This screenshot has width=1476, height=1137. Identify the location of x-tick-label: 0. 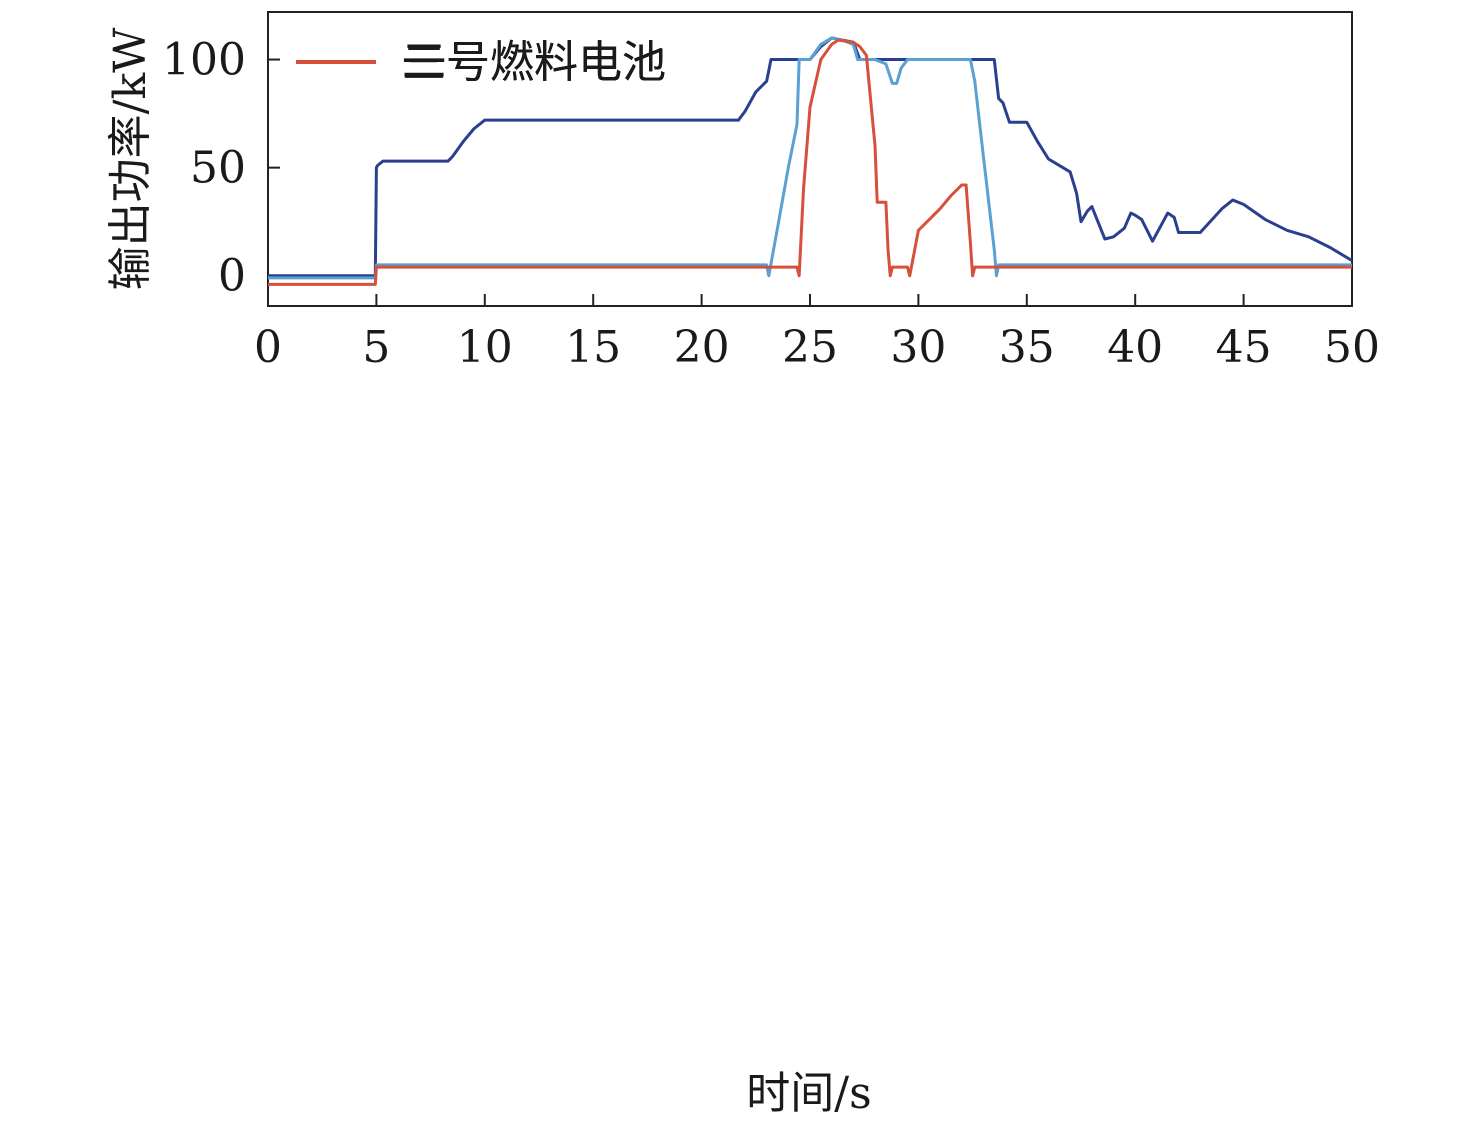
(268, 347).